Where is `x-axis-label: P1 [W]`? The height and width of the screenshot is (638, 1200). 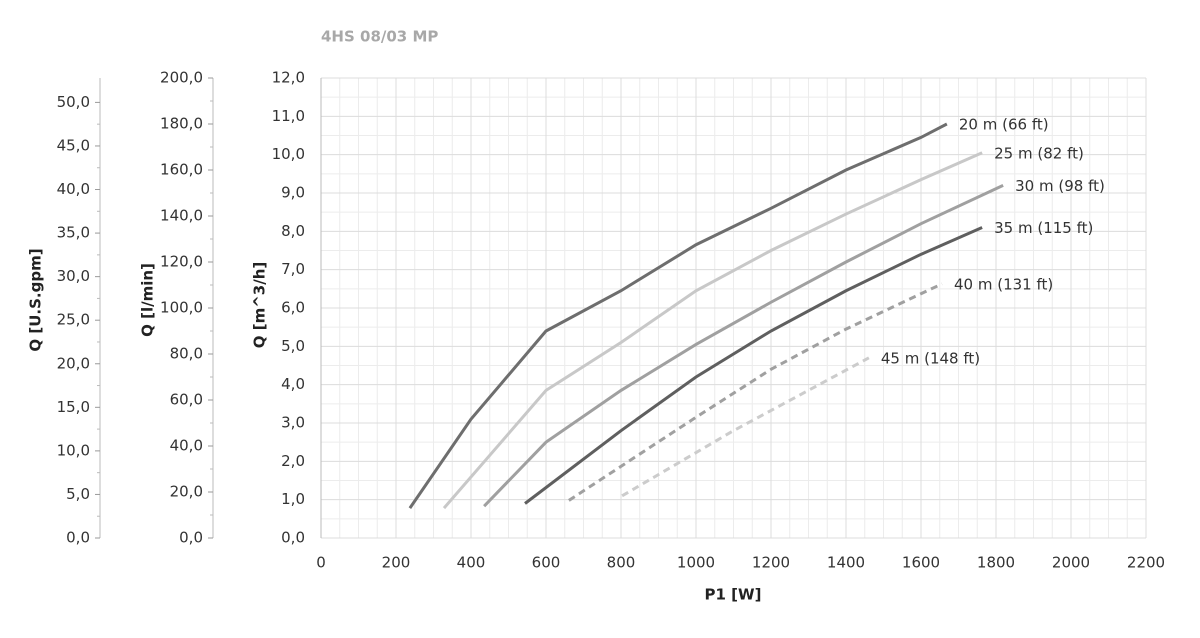
x-axis-label: P1 [W] is located at coordinates (733, 595).